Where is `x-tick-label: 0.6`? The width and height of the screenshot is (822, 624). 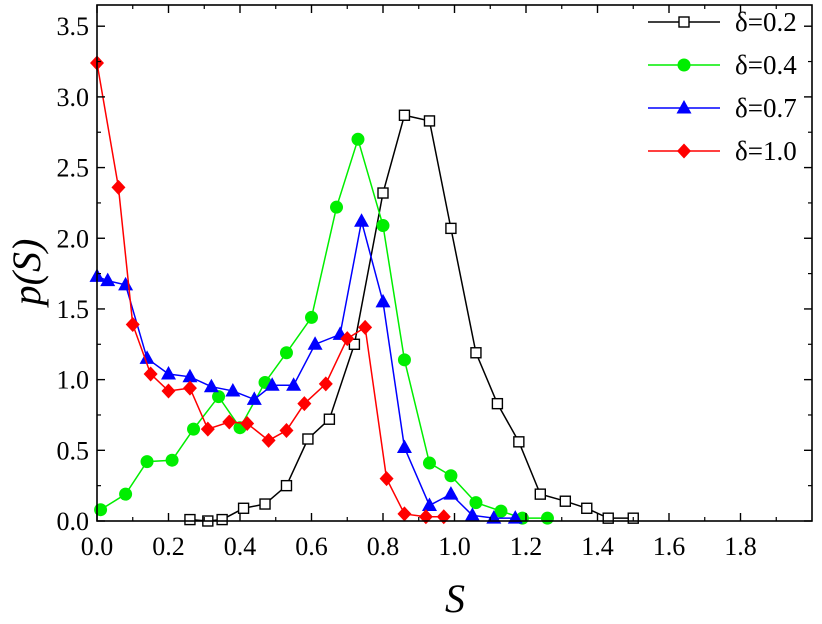 x-tick-label: 0.6 is located at coordinates (311, 546).